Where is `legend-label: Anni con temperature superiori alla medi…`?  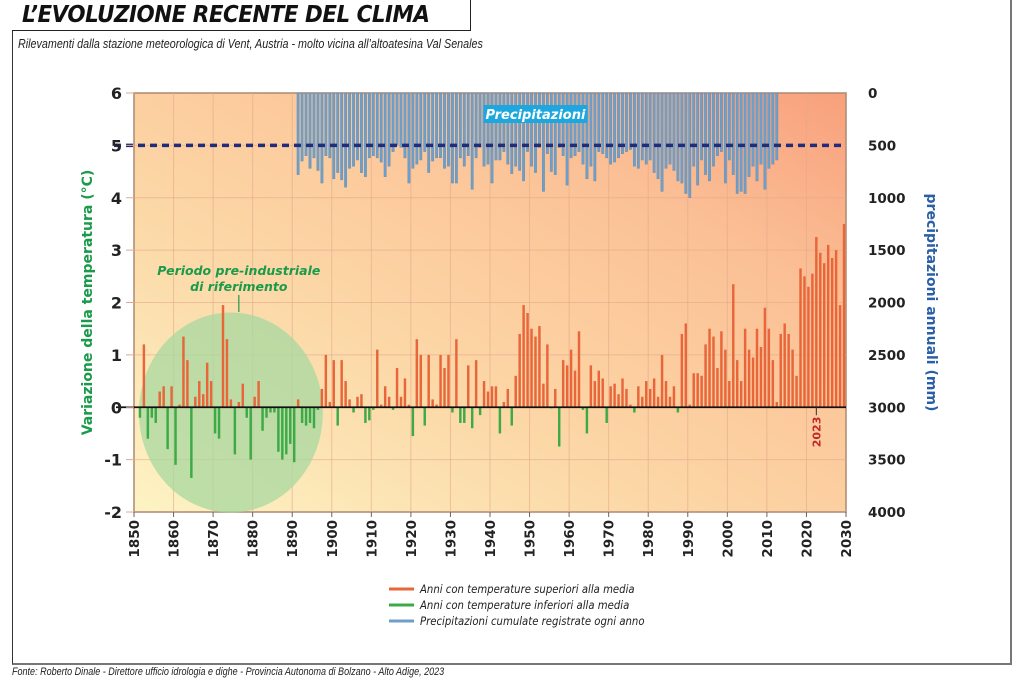 legend-label: Anni con temperature superiori alla medi… is located at coordinates (527, 589).